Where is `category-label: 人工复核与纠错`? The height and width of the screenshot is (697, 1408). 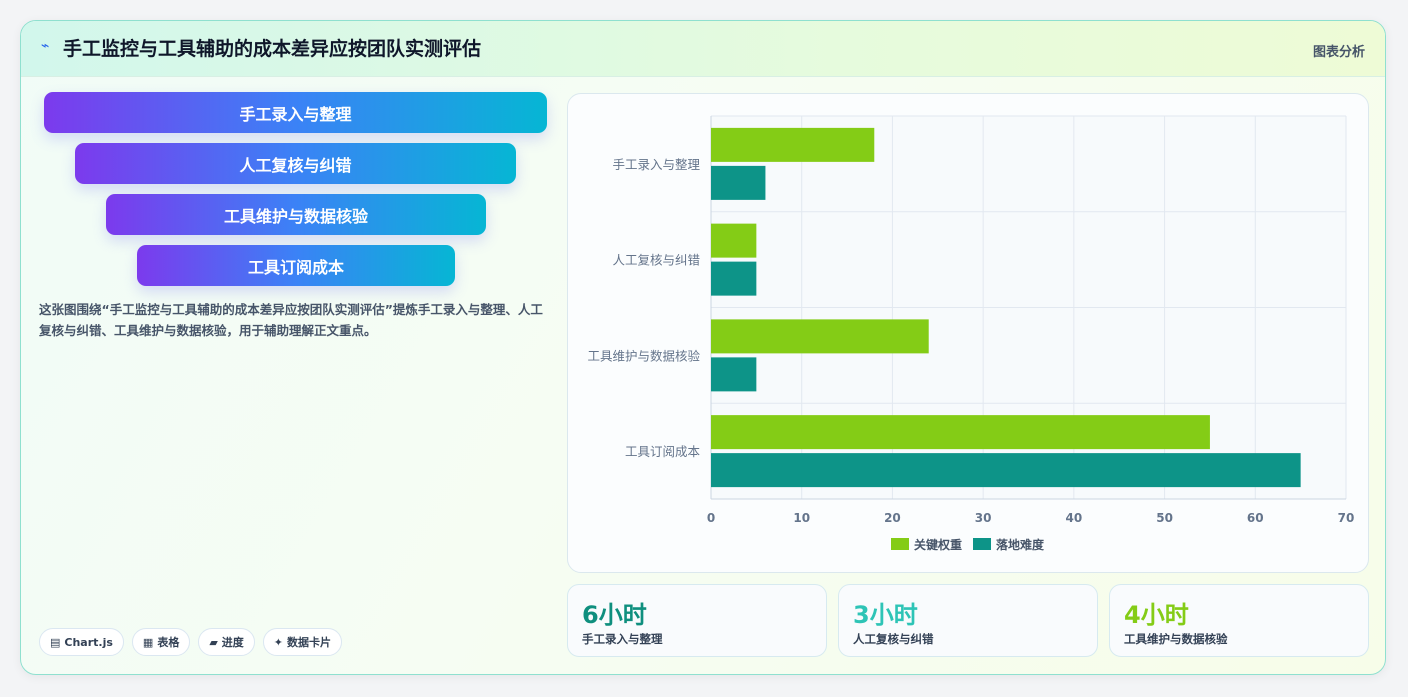
category-label: 人工复核与纠错 is located at coordinates (656, 260).